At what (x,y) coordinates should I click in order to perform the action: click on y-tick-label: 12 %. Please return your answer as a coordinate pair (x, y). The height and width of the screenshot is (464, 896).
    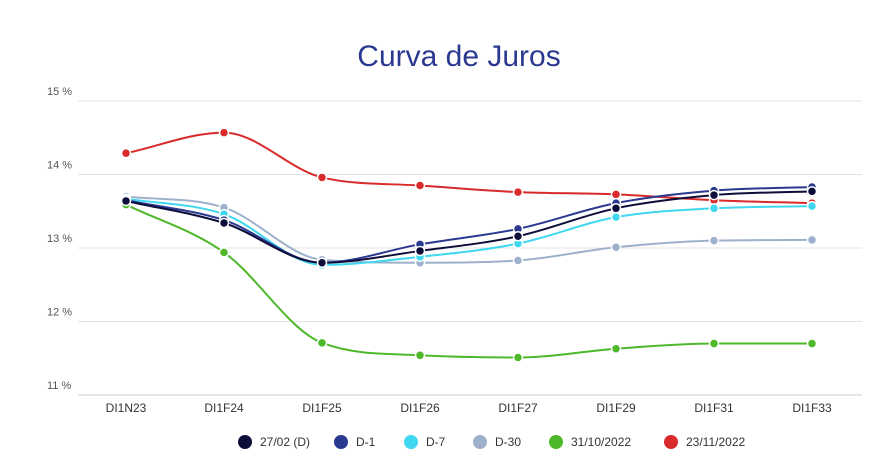
    Looking at the image, I should click on (59, 313).